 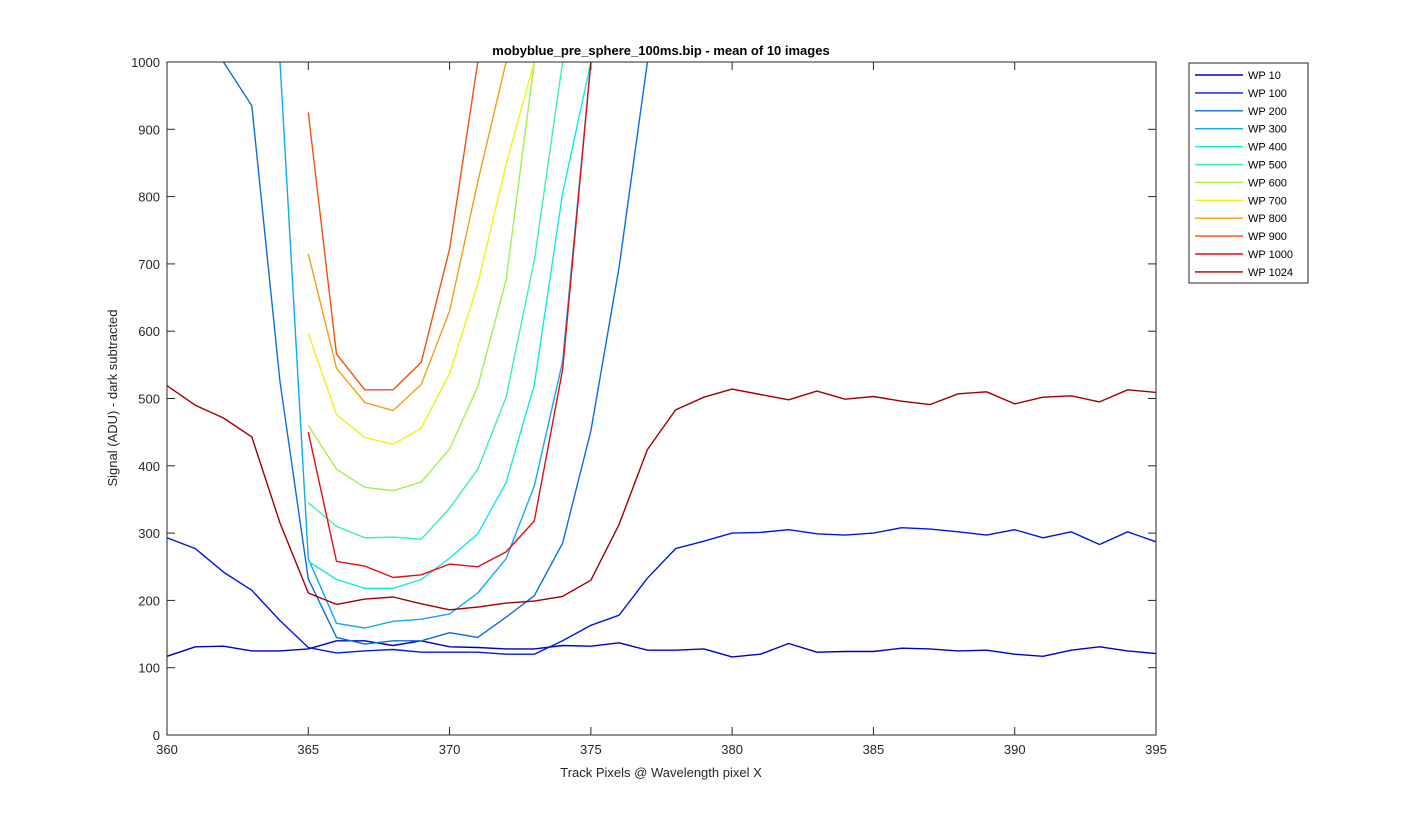 I want to click on y-tick-label: 0, so click(x=156, y=735).